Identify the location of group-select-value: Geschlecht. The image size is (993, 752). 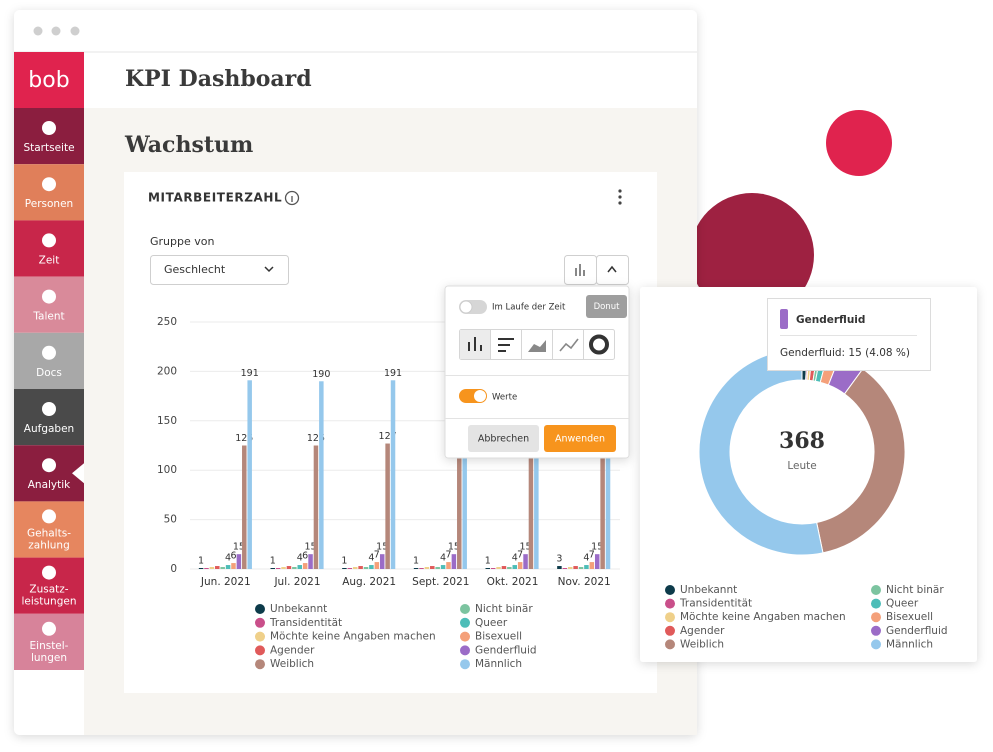
(195, 269).